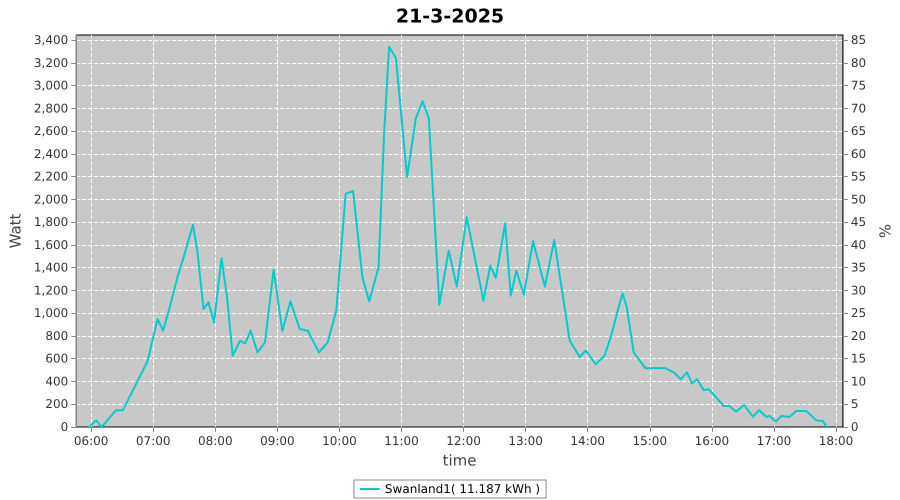 The height and width of the screenshot is (500, 900). I want to click on x-tick-label: 10:00, so click(339, 441).